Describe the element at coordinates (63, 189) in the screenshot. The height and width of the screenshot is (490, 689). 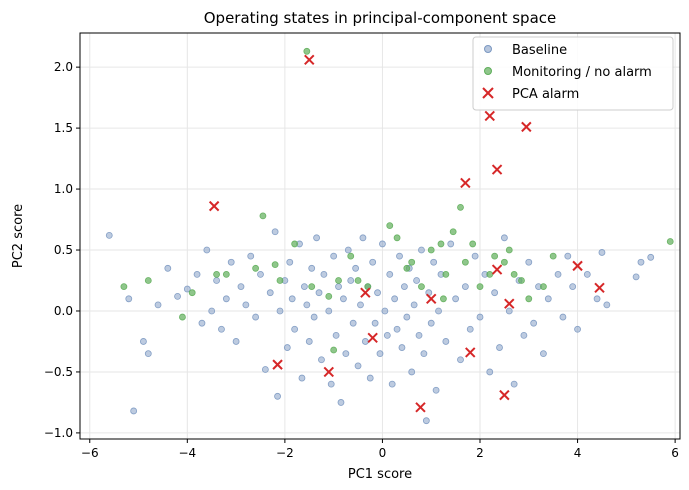
I see `y-tick-label: 1.0` at that location.